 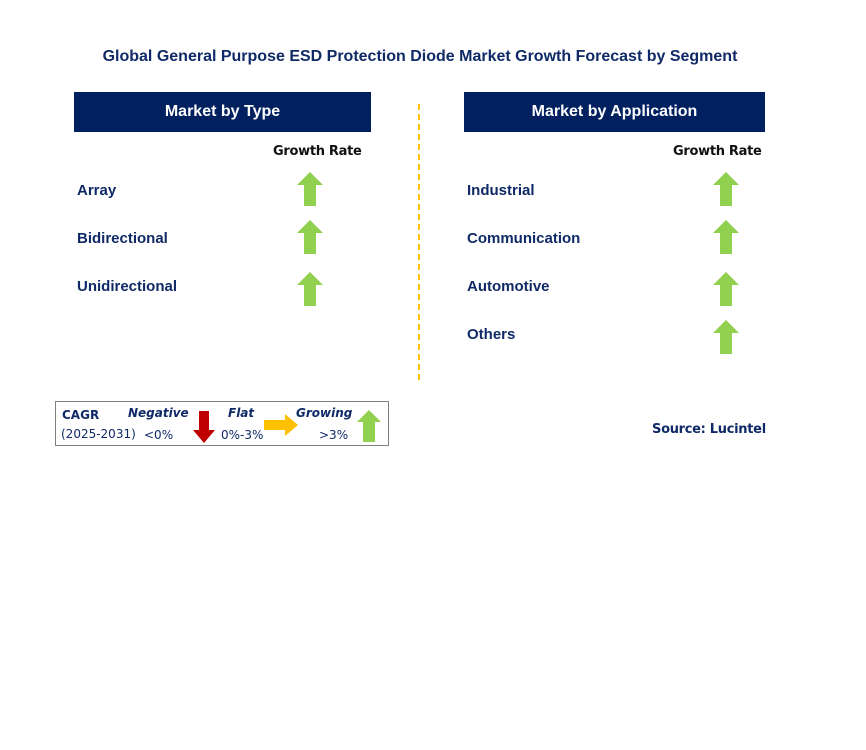 What do you see at coordinates (508, 286) in the screenshot?
I see `application-label-automotive: Automotive` at bounding box center [508, 286].